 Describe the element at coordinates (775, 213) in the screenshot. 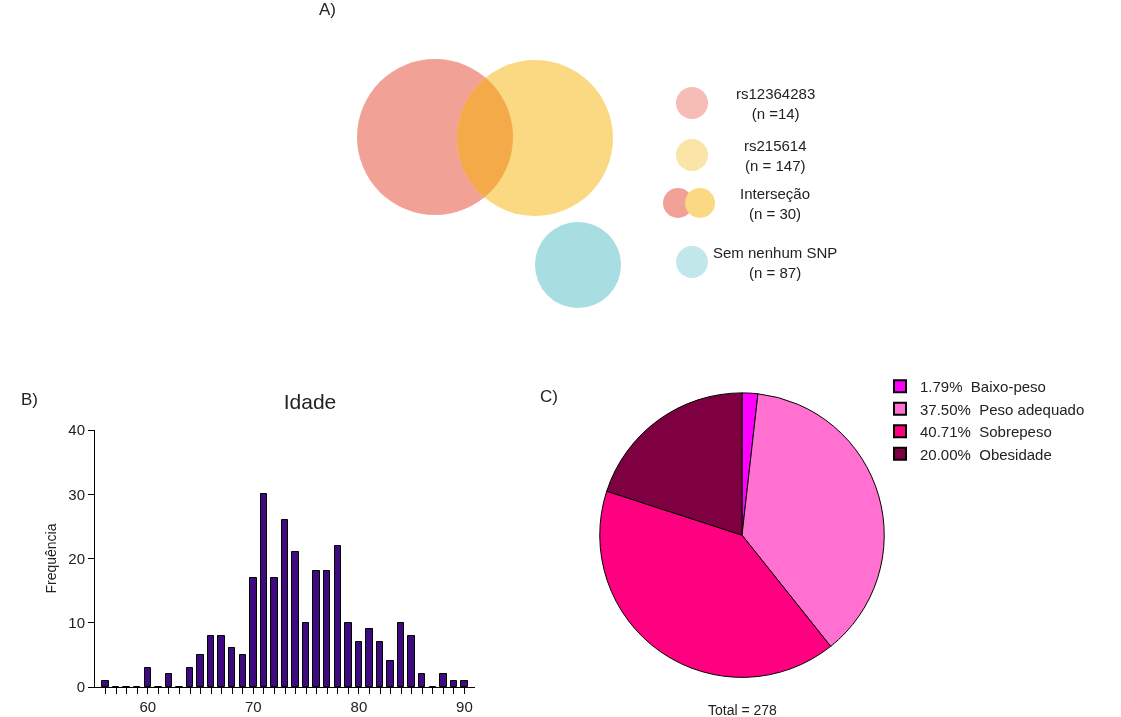

I see `data-label: (n = 30)` at that location.